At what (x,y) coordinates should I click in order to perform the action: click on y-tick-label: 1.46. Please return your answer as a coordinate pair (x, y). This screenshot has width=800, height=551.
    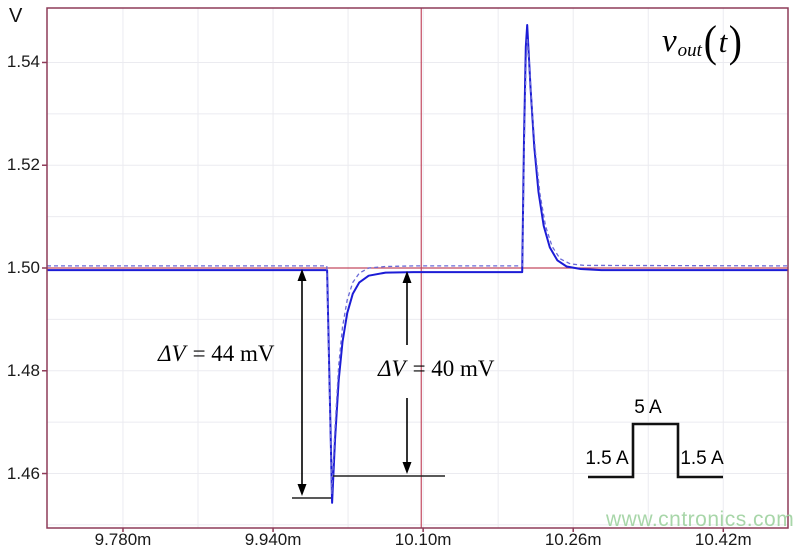
    Looking at the image, I should click on (23, 473).